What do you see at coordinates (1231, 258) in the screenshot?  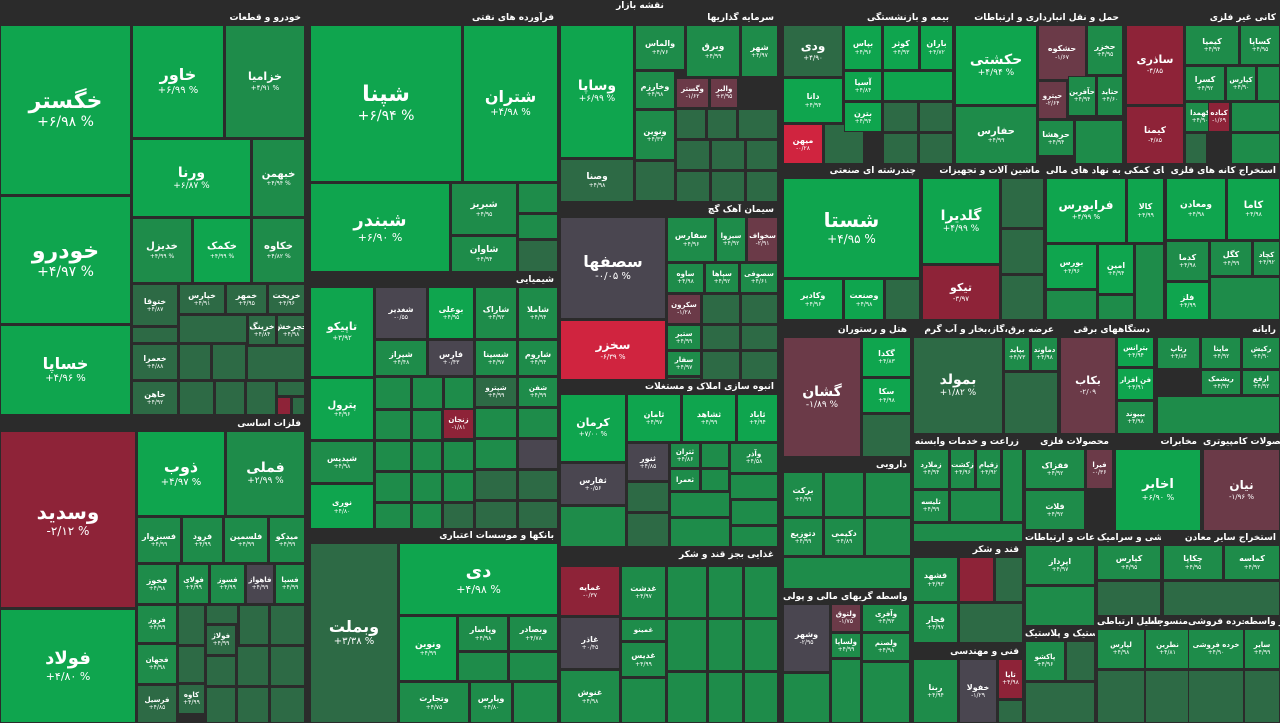 I see `symbol-tile: کگل +۴/۹۹` at bounding box center [1231, 258].